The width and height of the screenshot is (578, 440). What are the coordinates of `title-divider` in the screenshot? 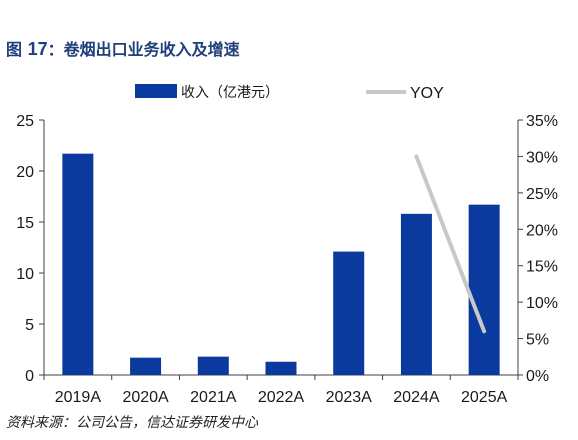 It's located at (289, 64).